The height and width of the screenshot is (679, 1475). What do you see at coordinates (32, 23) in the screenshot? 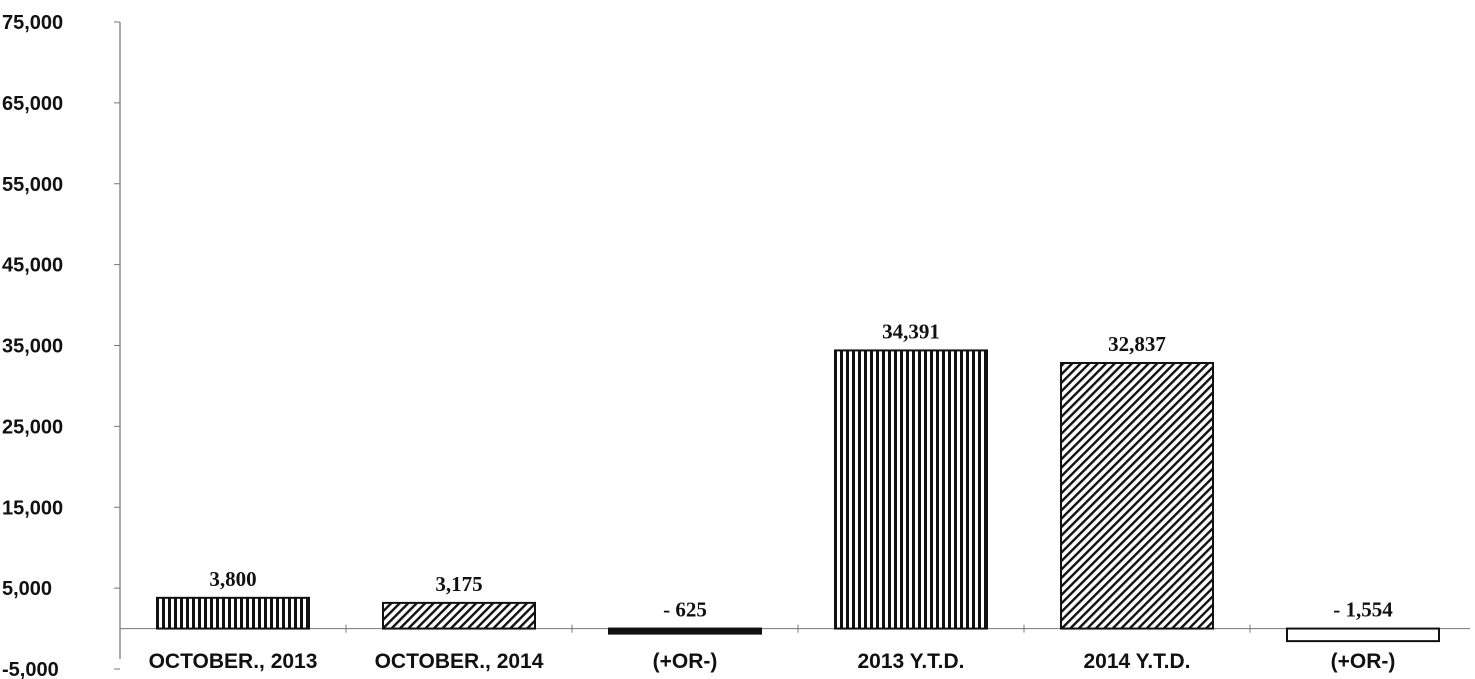
I see `y-tick-label: 75,000` at bounding box center [32, 23].